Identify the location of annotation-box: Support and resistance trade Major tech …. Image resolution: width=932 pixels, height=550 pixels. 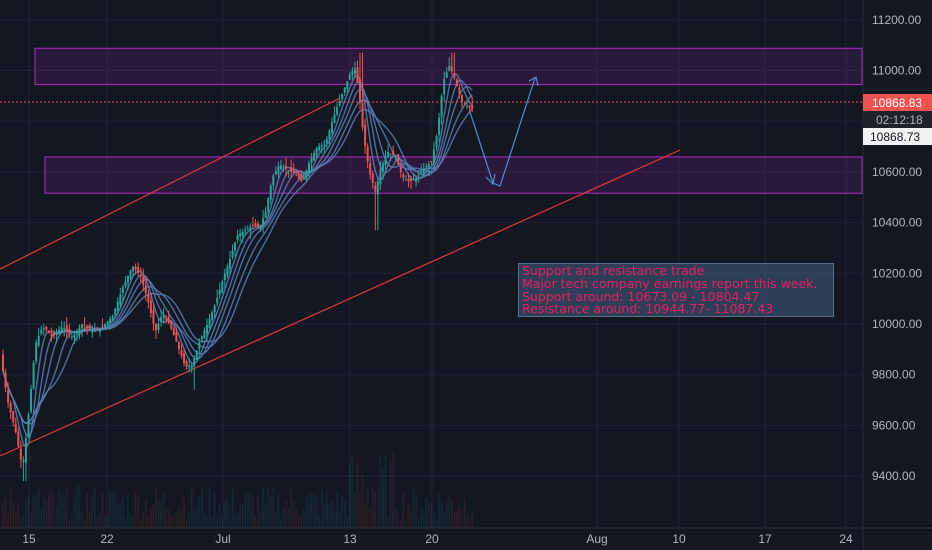
(676, 290).